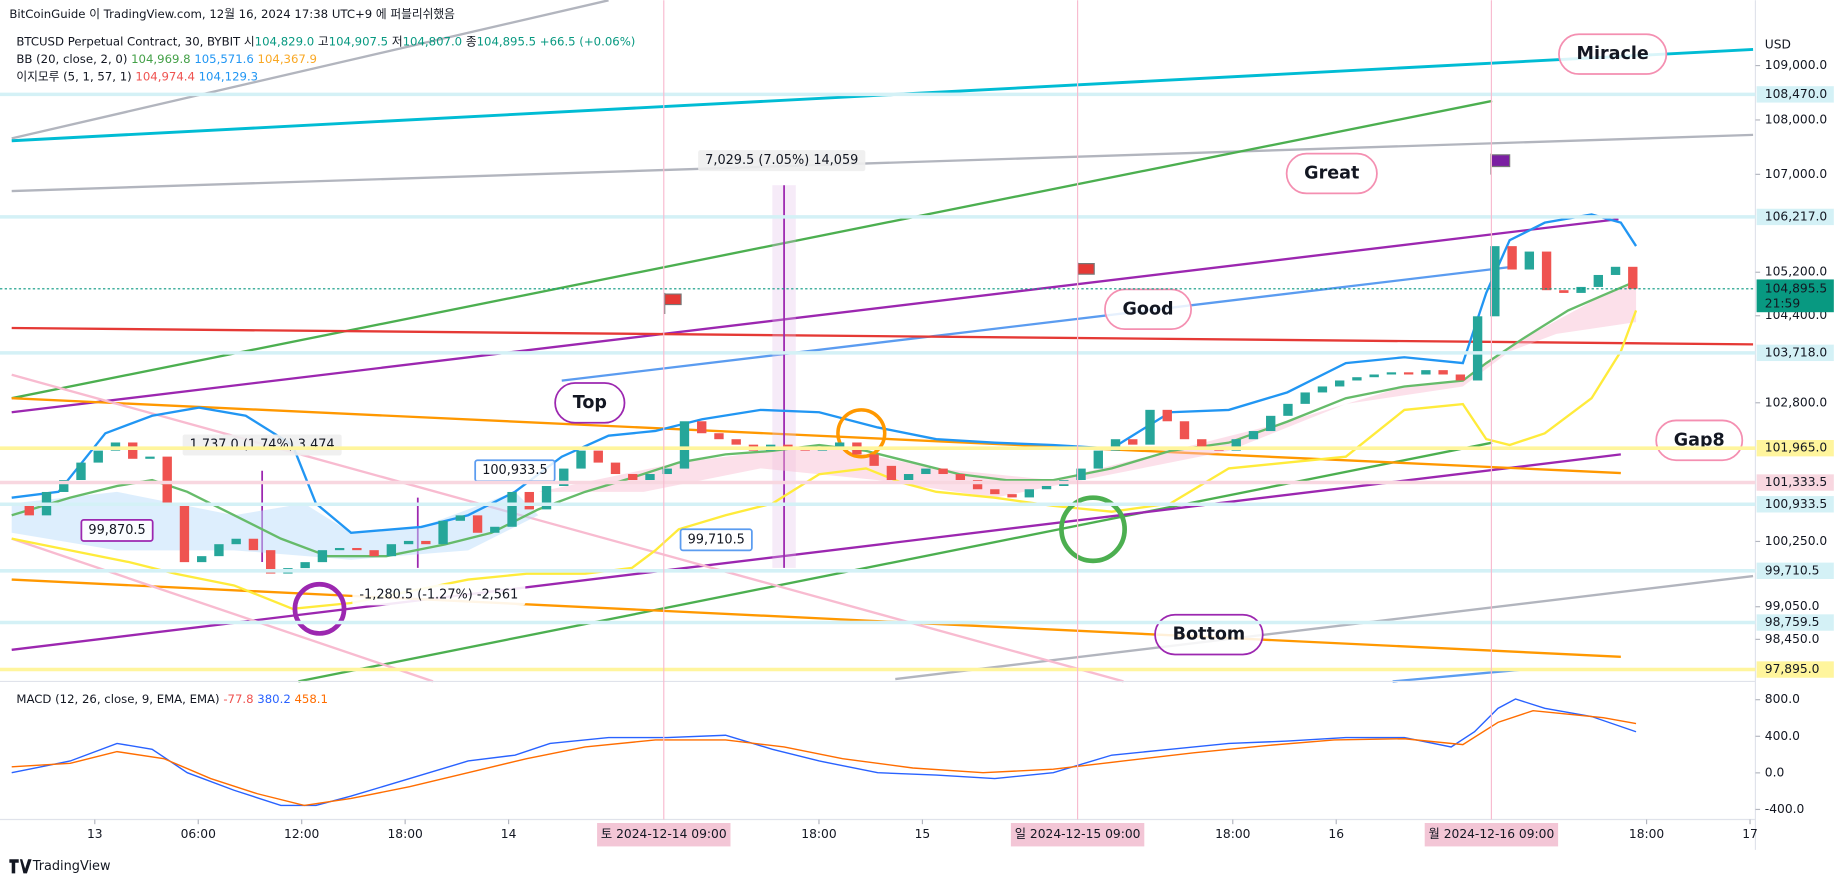 Image resolution: width=1835 pixels, height=883 pixels. What do you see at coordinates (1796, 174) in the screenshot?
I see `y-tick-label: 107,000.0` at bounding box center [1796, 174].